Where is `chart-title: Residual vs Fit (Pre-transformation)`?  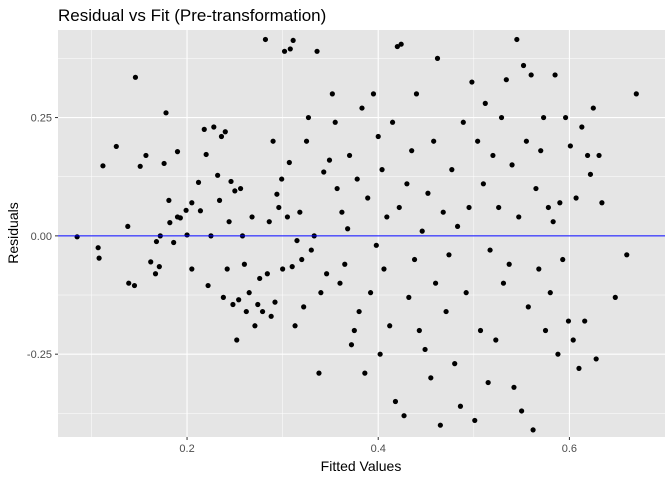 chart-title: Residual vs Fit (Pre-transformation) is located at coordinates (192, 15).